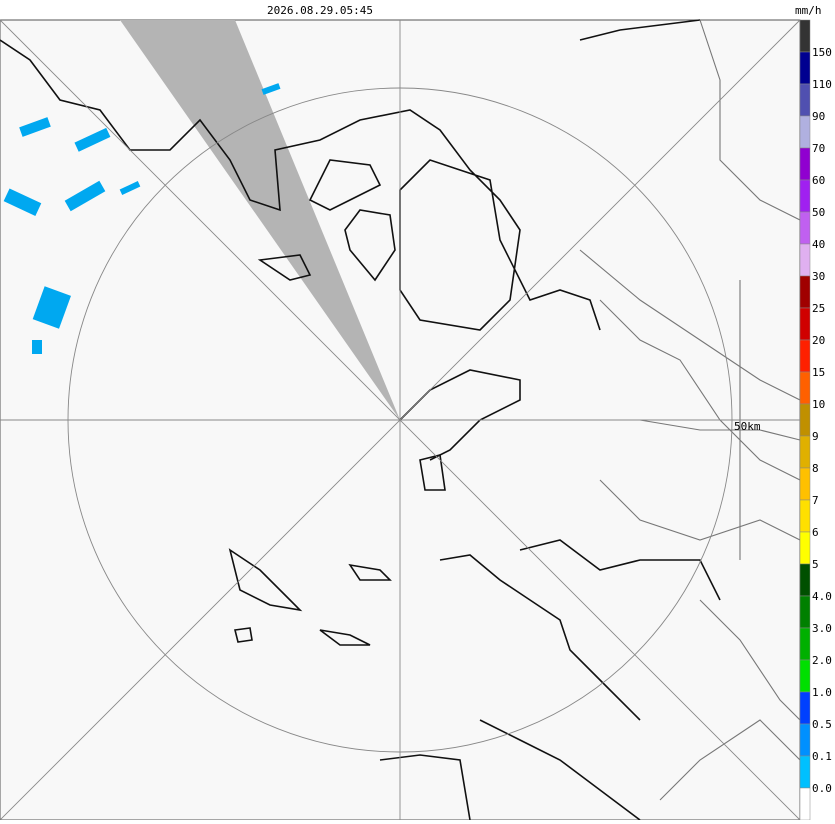 This screenshot has width=835, height=824. What do you see at coordinates (822, 660) in the screenshot?
I see `legend-label: 2.0` at bounding box center [822, 660].